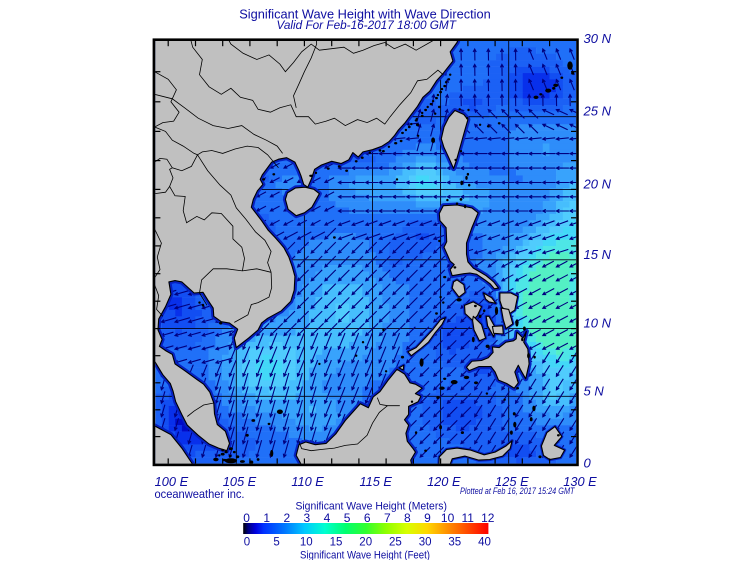 This screenshot has width=755, height=565. What do you see at coordinates (427, 518) in the screenshot?
I see `svg-text: 9` at bounding box center [427, 518].